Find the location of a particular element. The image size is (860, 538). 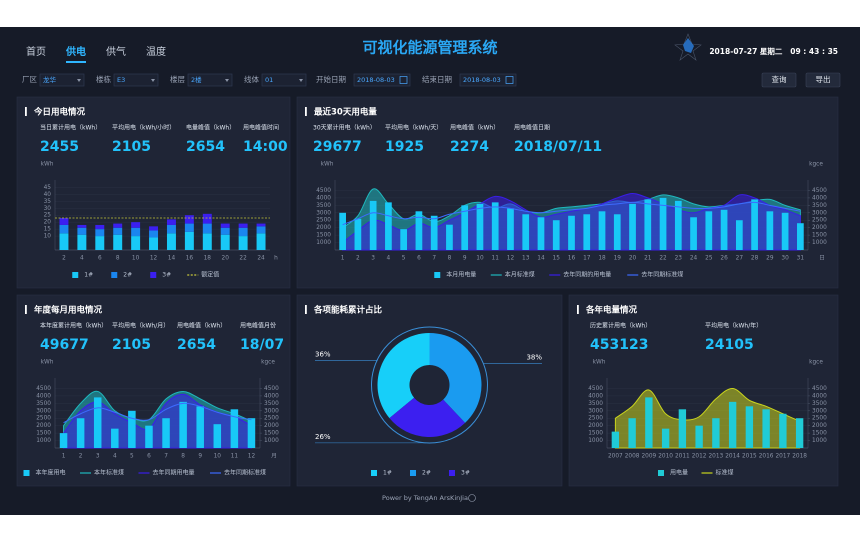

nav-item: 供电 is located at coordinates (75, 51).